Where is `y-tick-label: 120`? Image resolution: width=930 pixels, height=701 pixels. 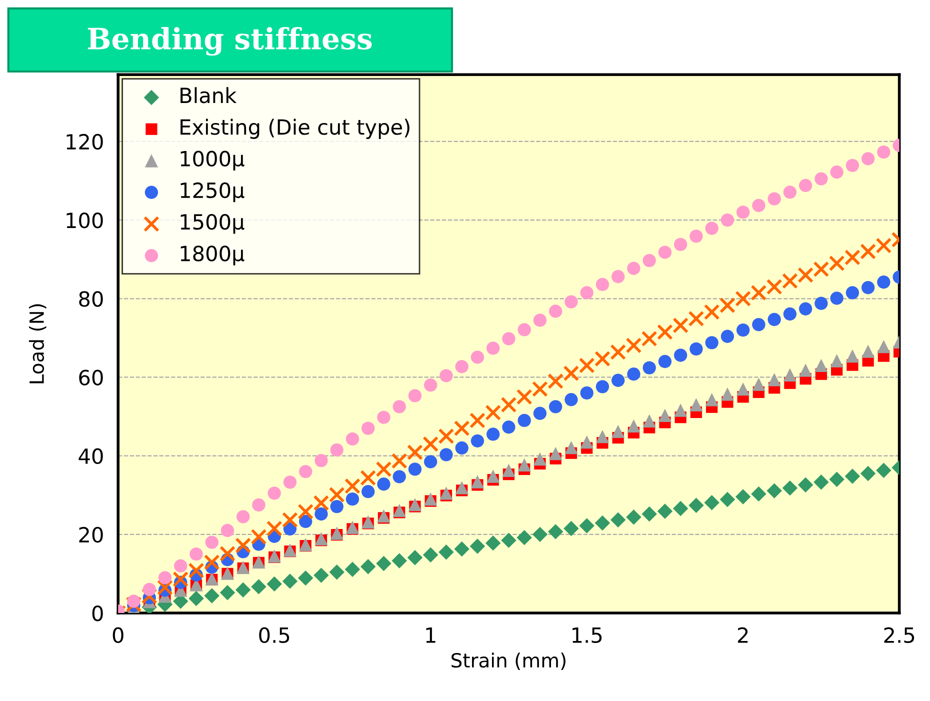 y-tick-label: 120 is located at coordinates (84, 142).